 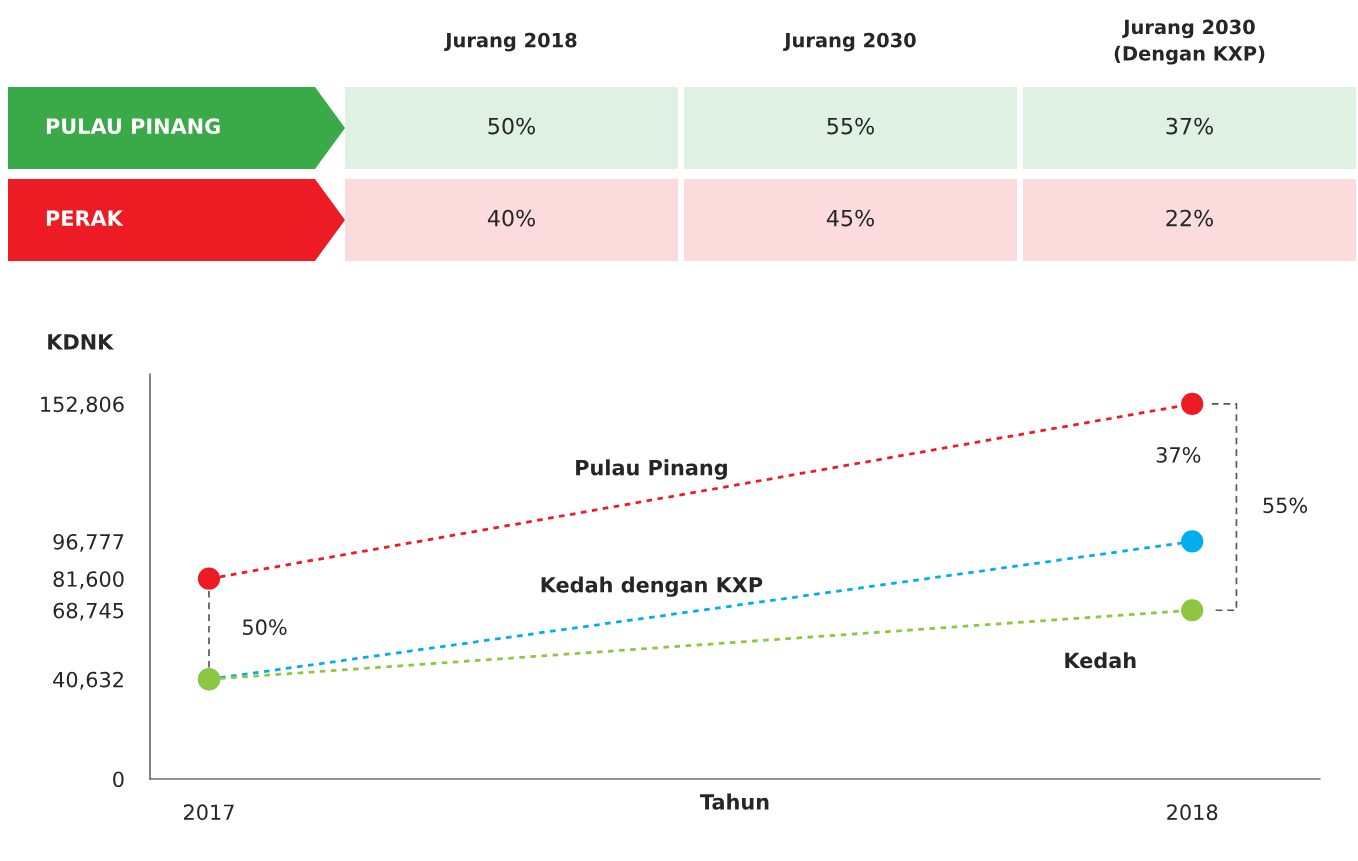 What do you see at coordinates (118, 779) in the screenshot?
I see `y-tick-label: 0` at bounding box center [118, 779].